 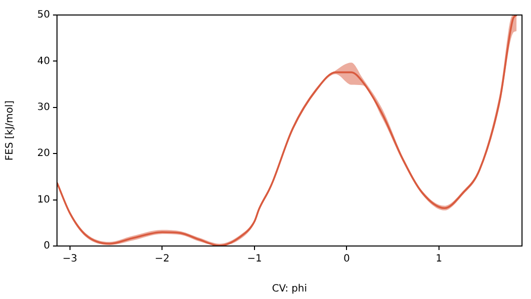 I want to click on y-tick-label: 10, so click(x=43, y=200).